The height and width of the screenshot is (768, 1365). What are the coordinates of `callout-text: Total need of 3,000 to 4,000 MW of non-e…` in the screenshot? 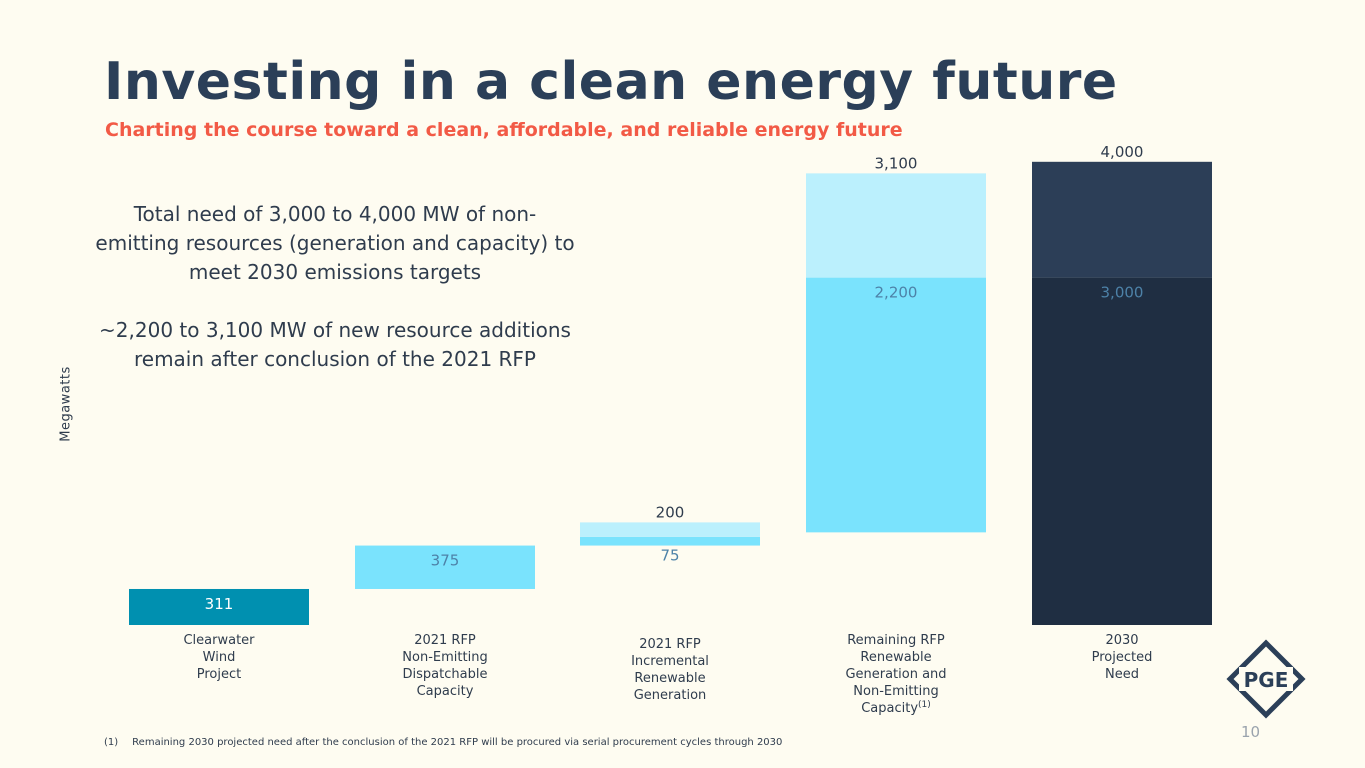 It's located at (335, 287).